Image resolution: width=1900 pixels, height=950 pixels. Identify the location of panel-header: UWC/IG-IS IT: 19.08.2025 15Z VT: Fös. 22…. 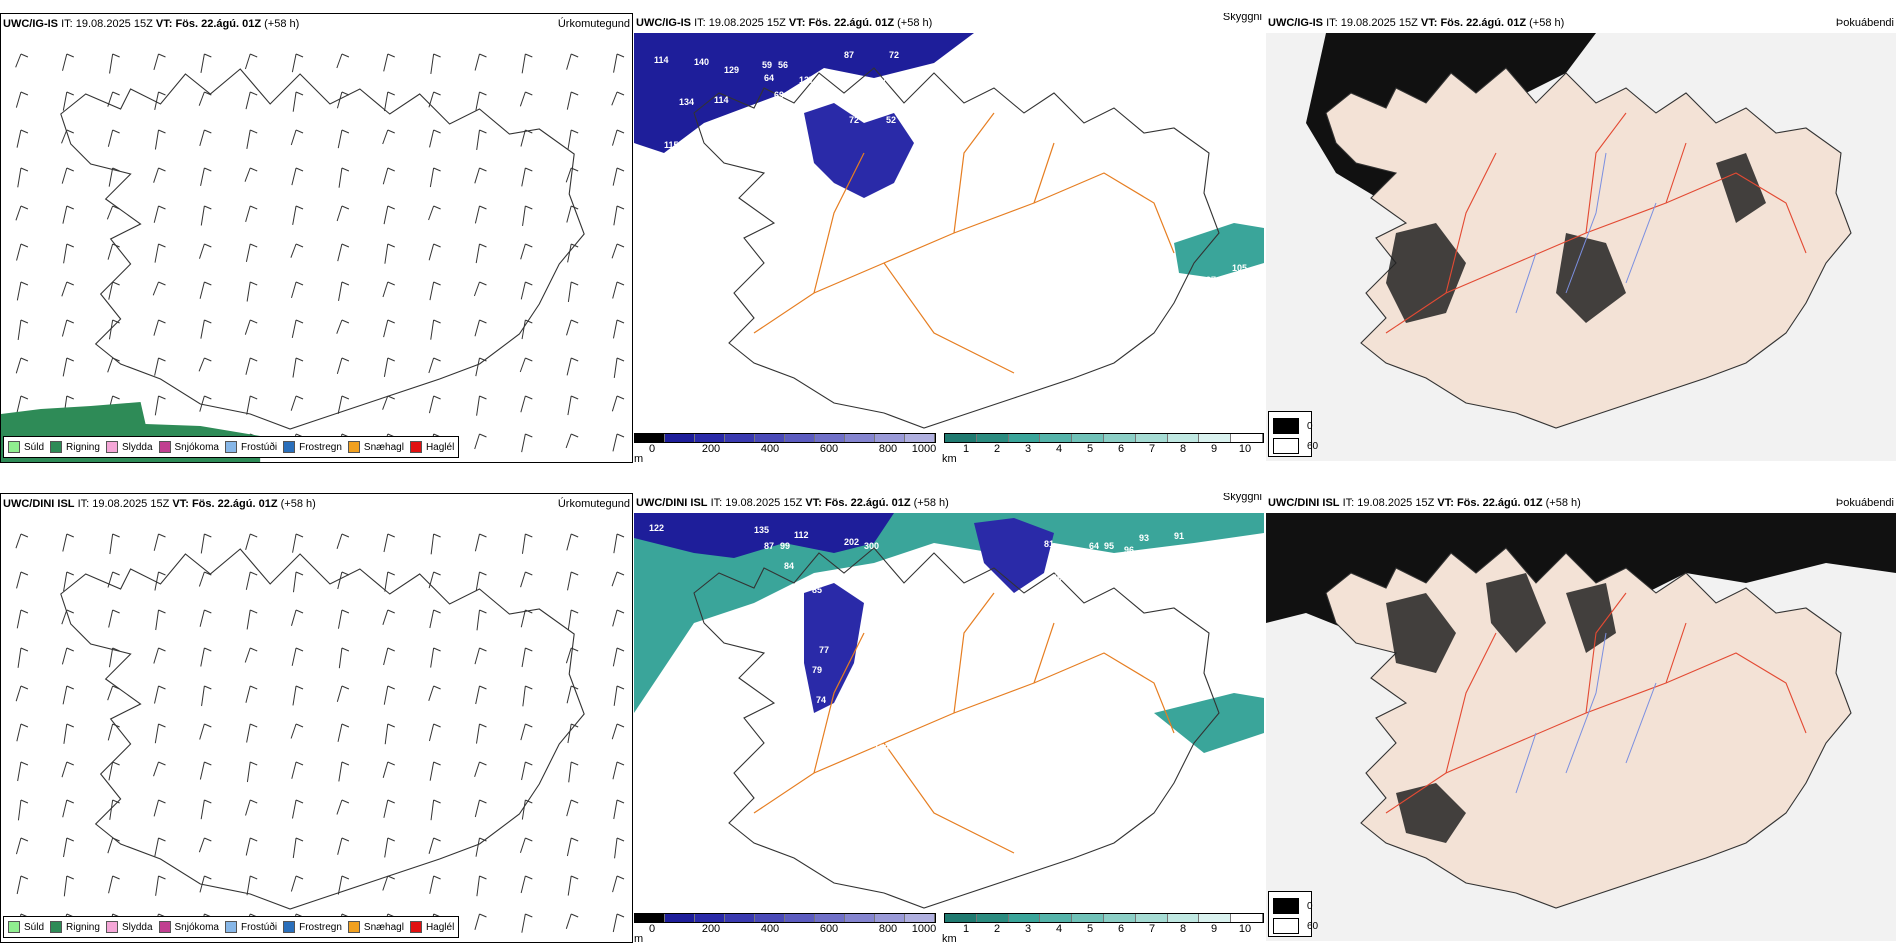
(784, 23).